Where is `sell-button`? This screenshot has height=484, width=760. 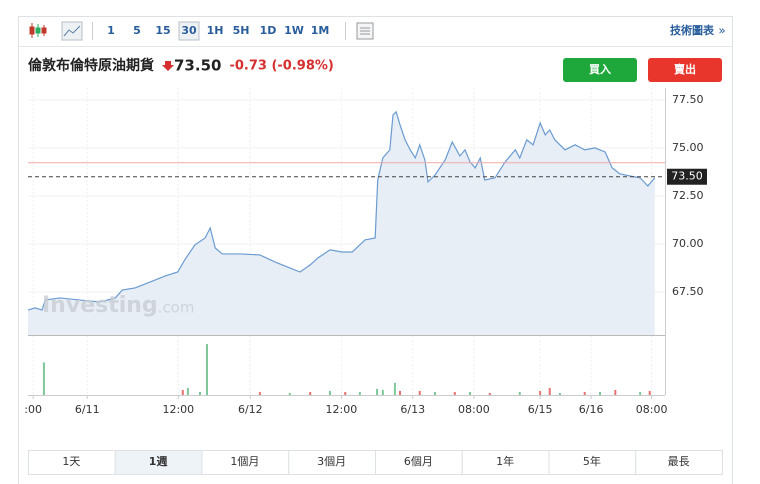
sell-button is located at coordinates (685, 70).